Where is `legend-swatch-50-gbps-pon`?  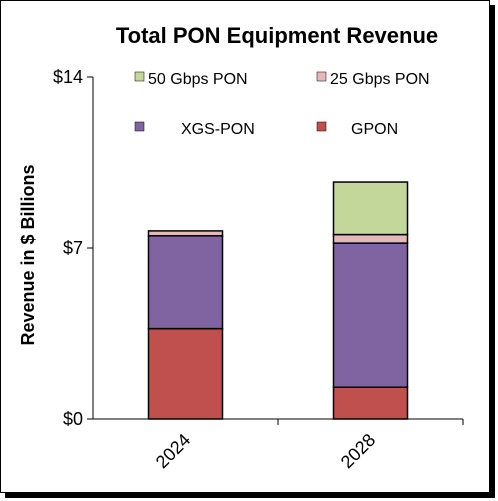
legend-swatch-50-gbps-pon is located at coordinates (139, 76).